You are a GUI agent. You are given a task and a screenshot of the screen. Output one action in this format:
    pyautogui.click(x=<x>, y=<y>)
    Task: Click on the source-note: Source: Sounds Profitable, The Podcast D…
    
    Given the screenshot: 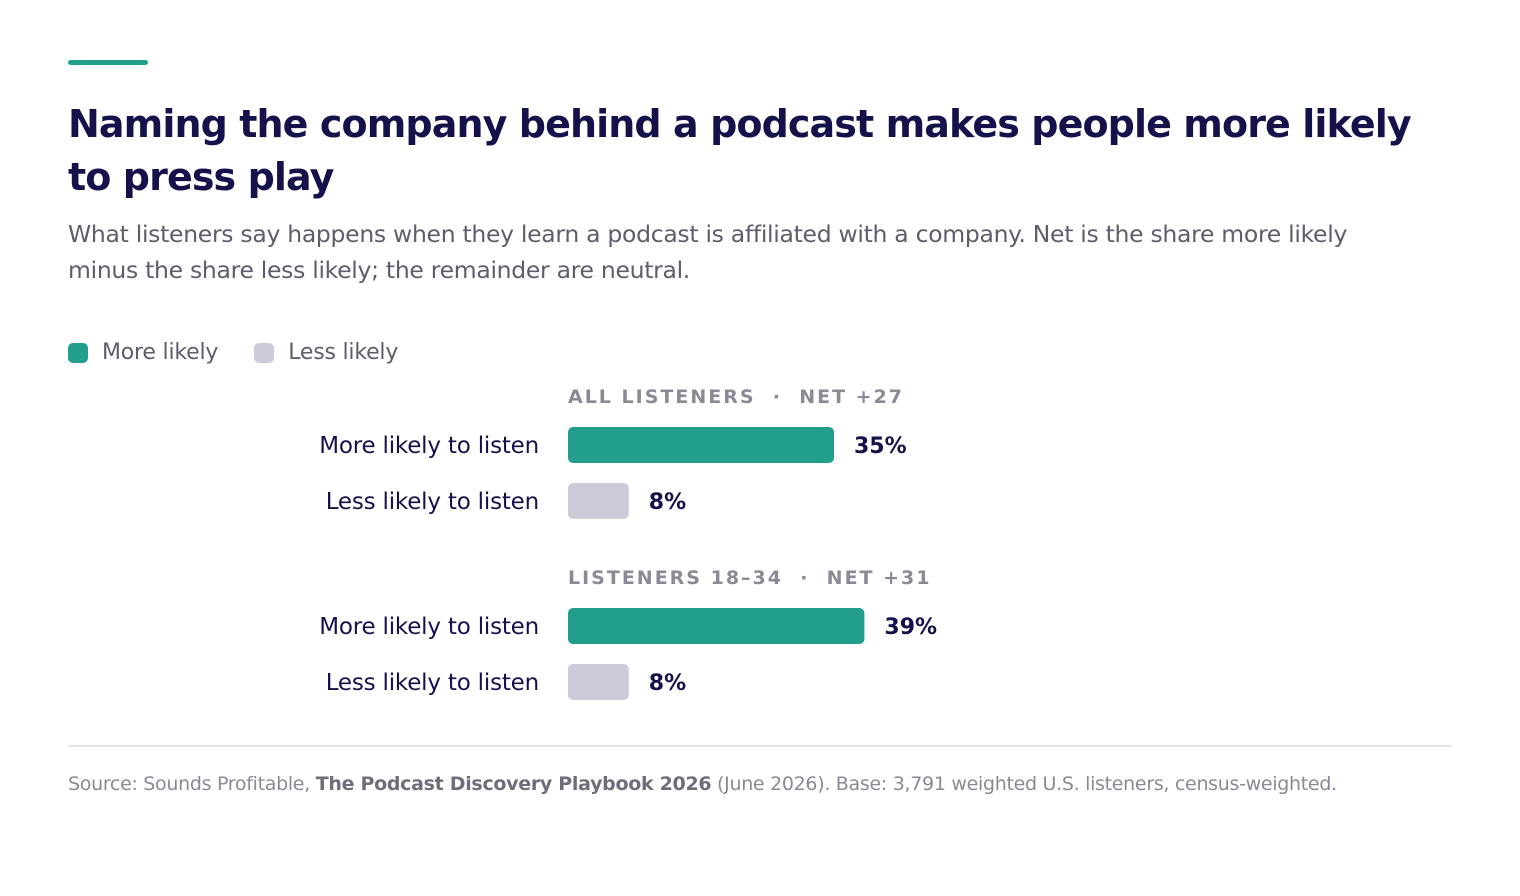 What is the action you would take?
    pyautogui.click(x=702, y=784)
    